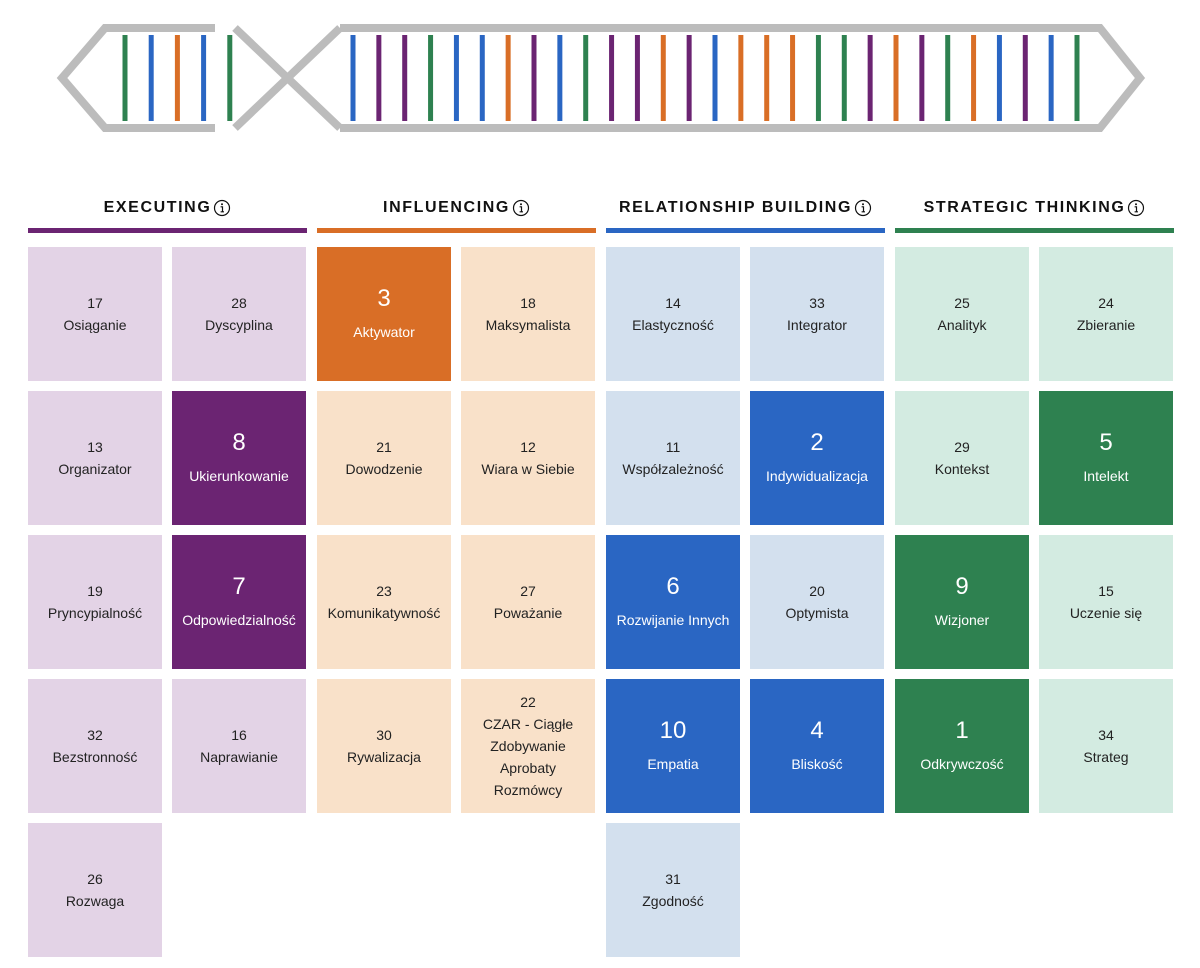 The width and height of the screenshot is (1200, 968). Describe the element at coordinates (384, 613) in the screenshot. I see `strength-name: Komunikatywność` at that location.